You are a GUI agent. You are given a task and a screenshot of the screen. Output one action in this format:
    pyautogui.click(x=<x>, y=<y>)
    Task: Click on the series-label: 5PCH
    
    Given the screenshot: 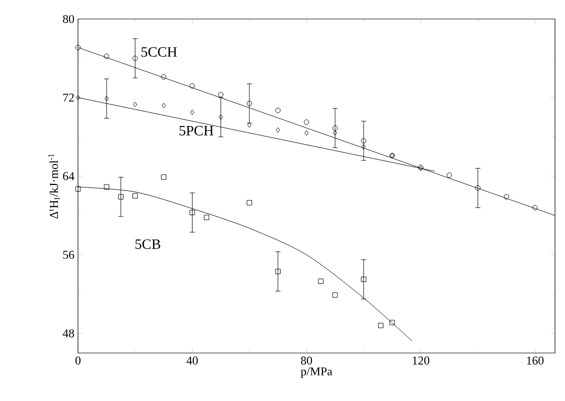 What is the action you would take?
    pyautogui.click(x=197, y=131)
    